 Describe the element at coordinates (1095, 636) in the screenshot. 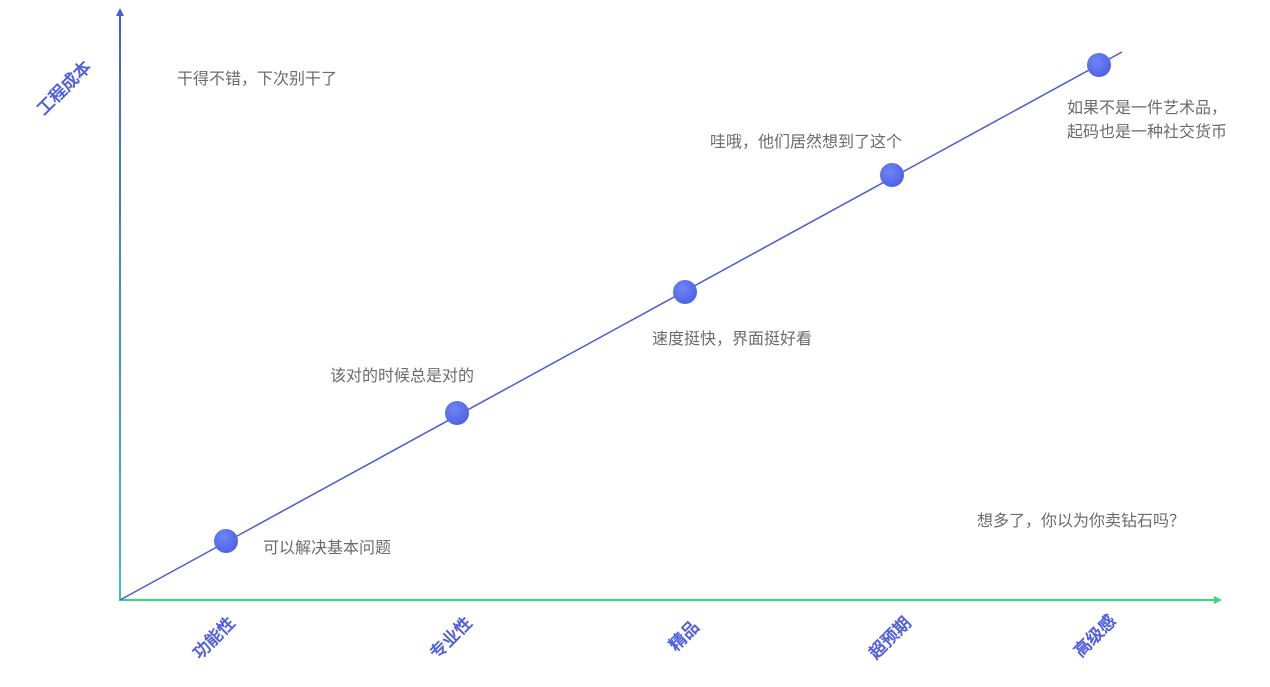

I see `category-label: 高级感` at that location.